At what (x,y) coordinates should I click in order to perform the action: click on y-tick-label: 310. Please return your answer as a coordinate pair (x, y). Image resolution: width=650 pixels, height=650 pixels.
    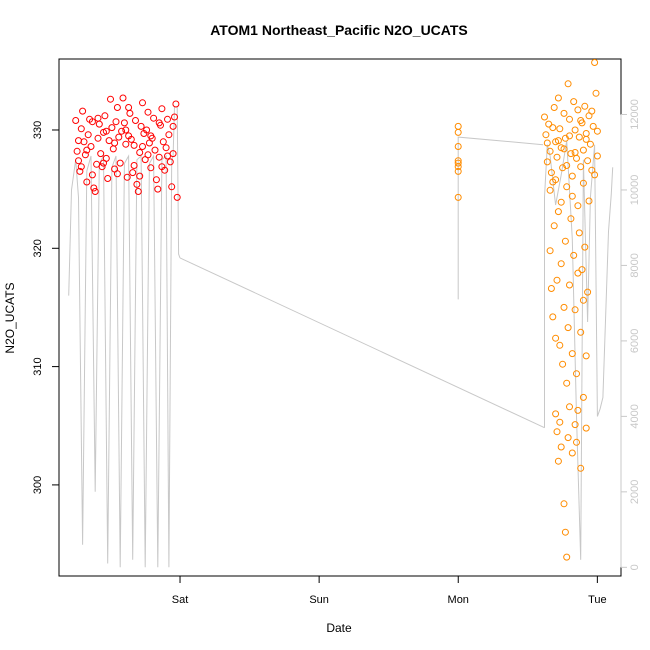
    Looking at the image, I should click on (38, 366).